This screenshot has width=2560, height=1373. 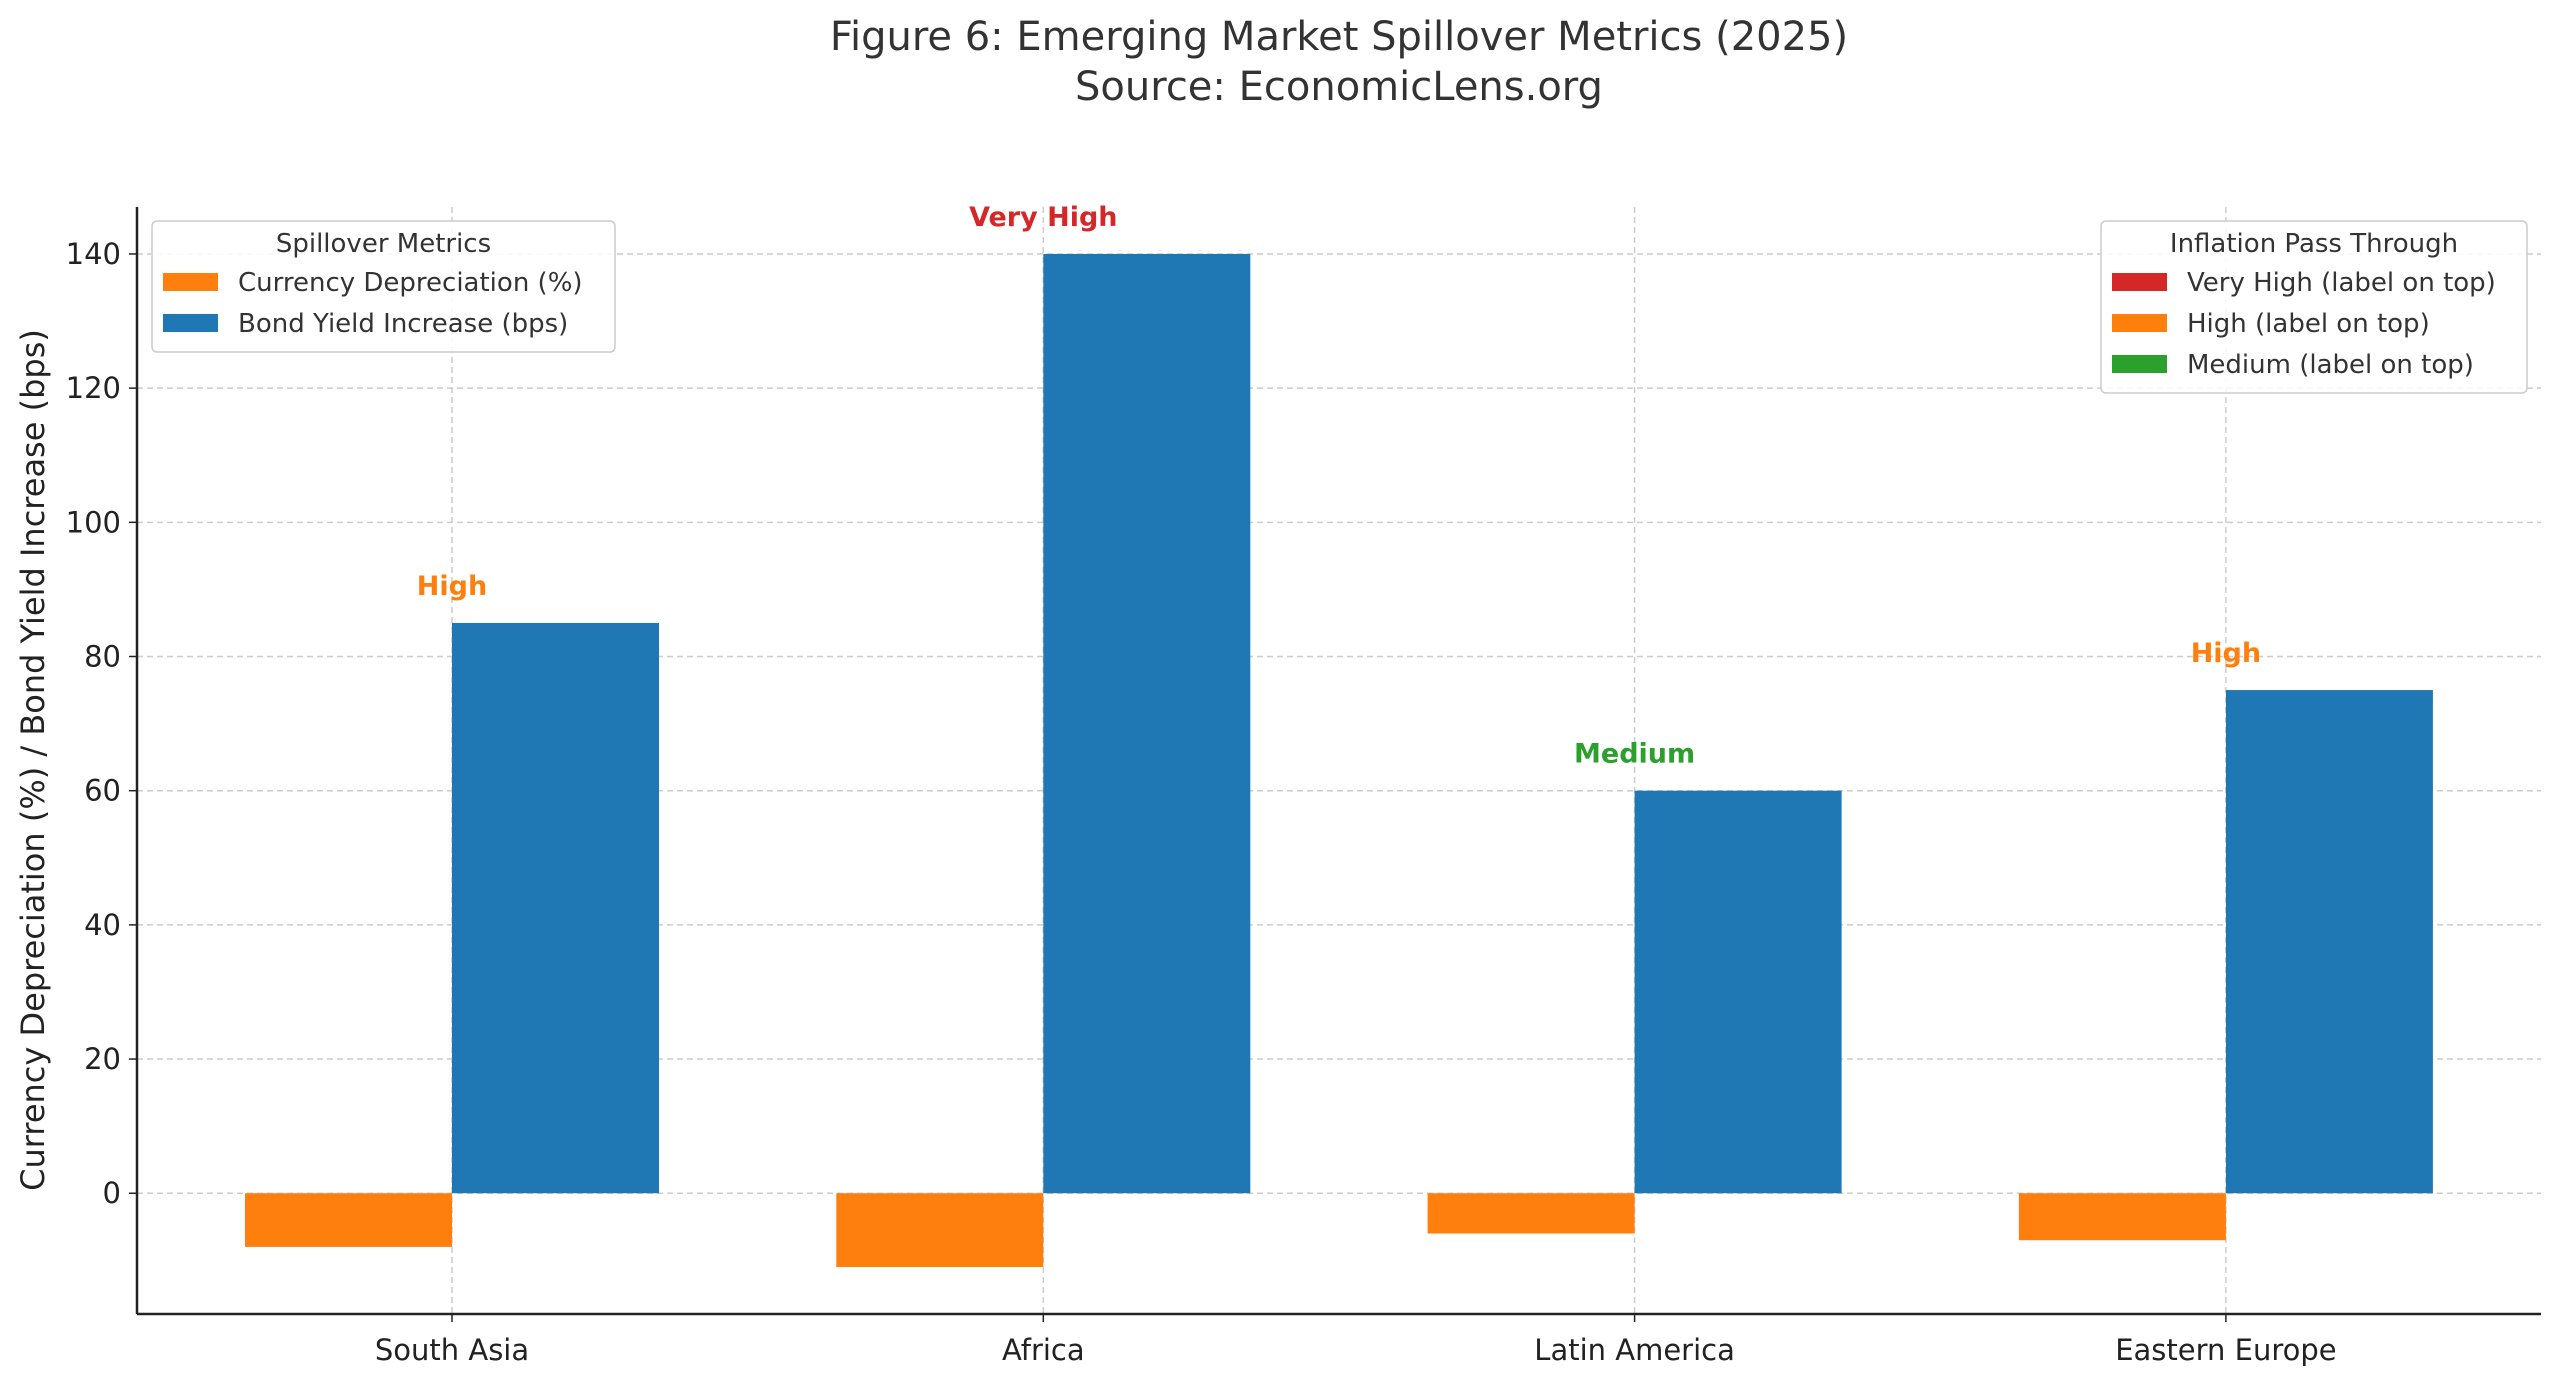 I want to click on legend-title: Spillover Metrics, so click(x=383, y=244).